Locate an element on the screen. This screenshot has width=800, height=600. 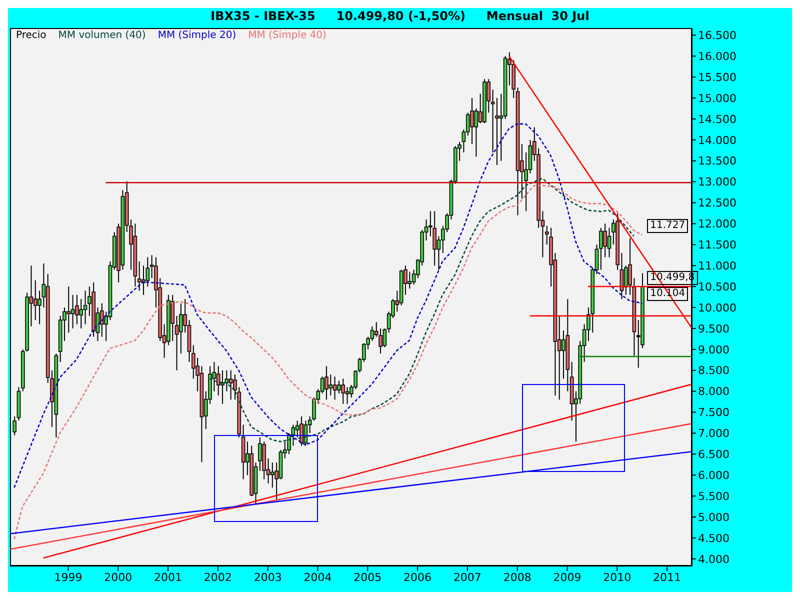
y-tick-label: 16.500 is located at coordinates (717, 35).